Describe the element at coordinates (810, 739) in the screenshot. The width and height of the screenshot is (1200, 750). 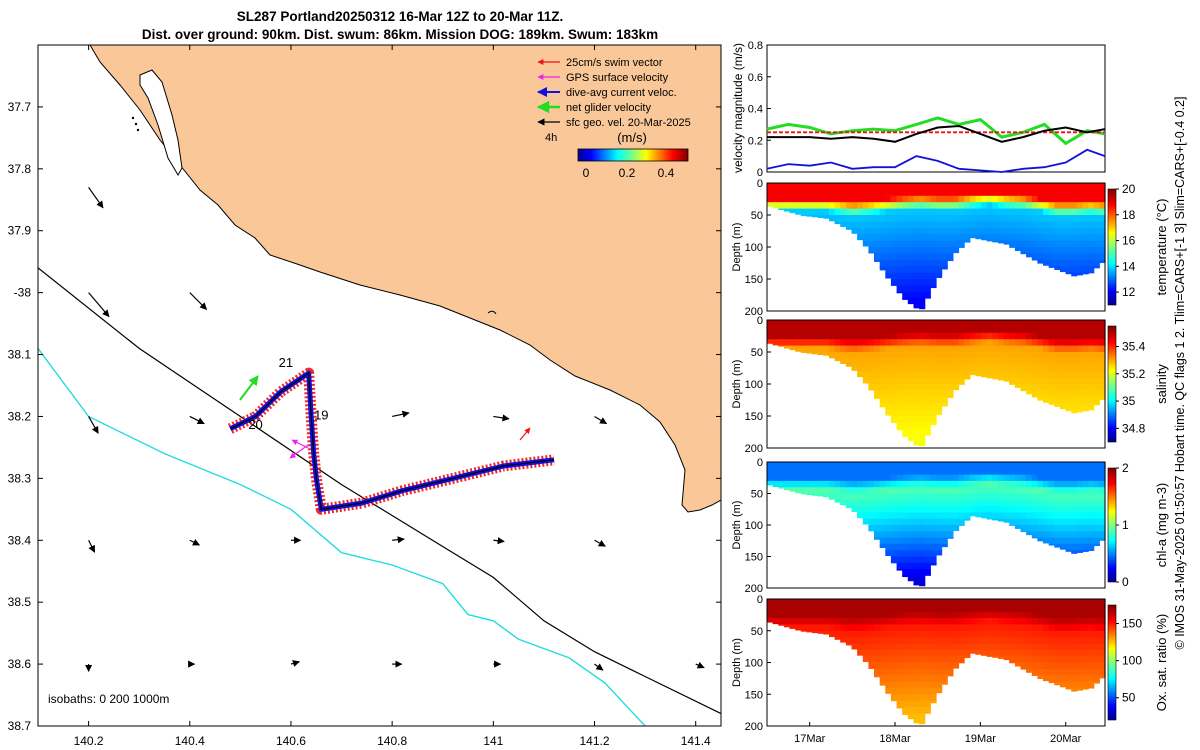
I see `section-x-tick-label: 17Mar` at that location.